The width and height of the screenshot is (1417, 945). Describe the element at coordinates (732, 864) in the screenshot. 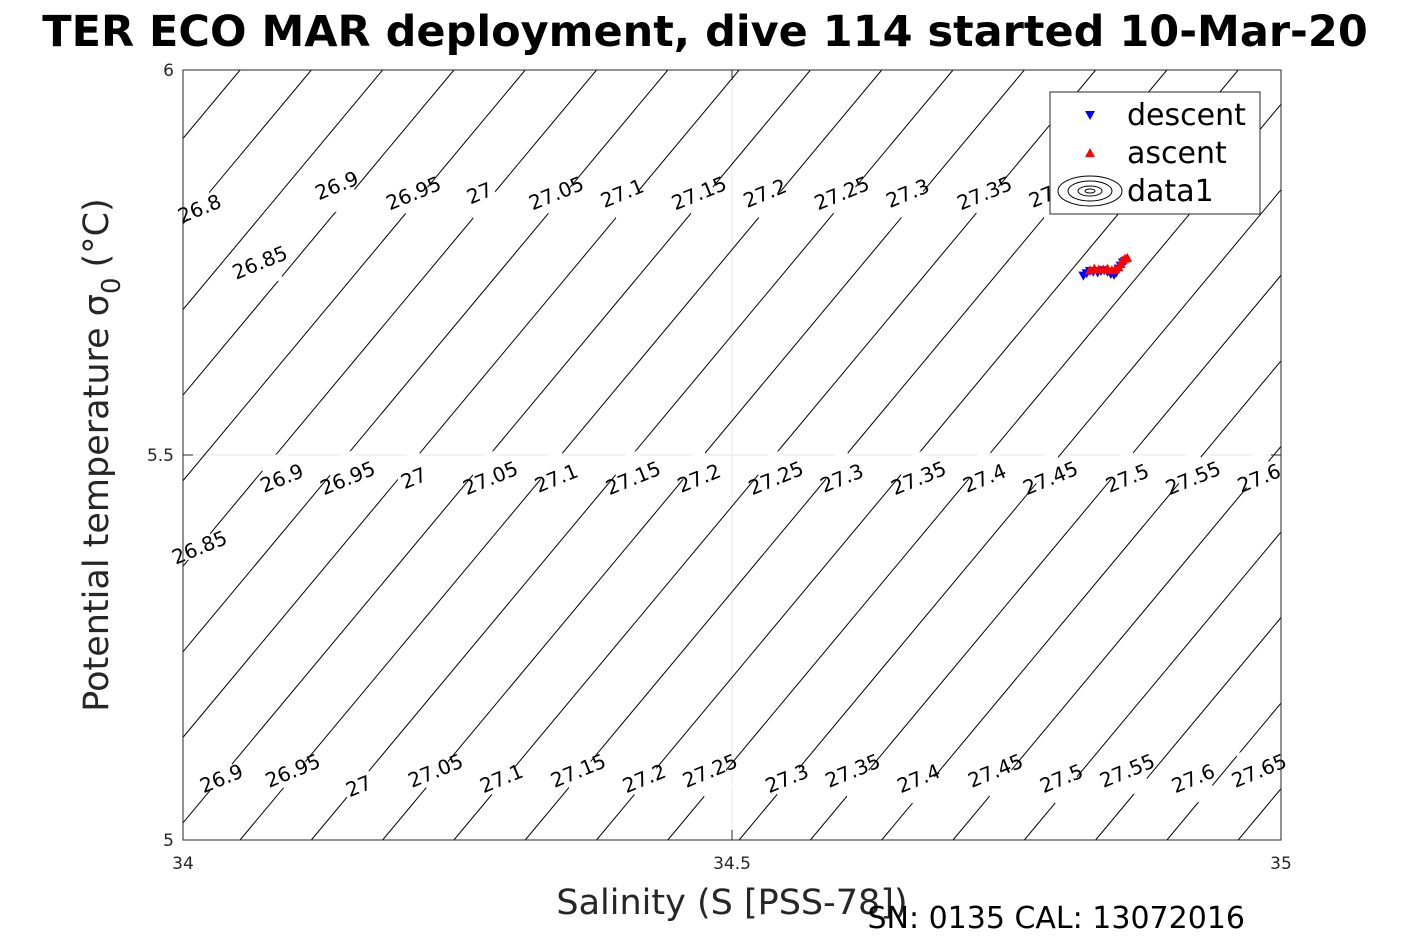

I see `x-tick-label: 34.5` at that location.